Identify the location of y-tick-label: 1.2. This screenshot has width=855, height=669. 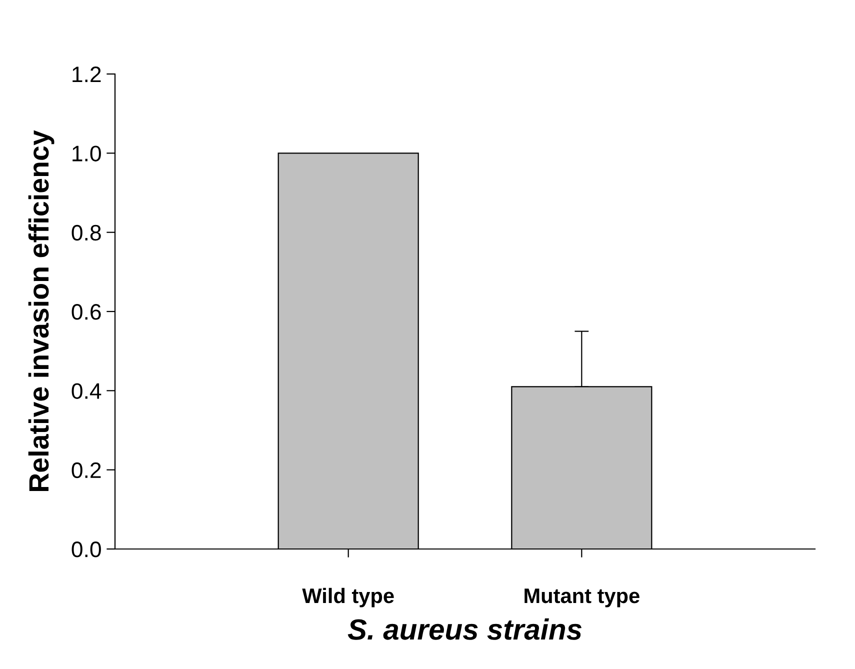
(86, 74).